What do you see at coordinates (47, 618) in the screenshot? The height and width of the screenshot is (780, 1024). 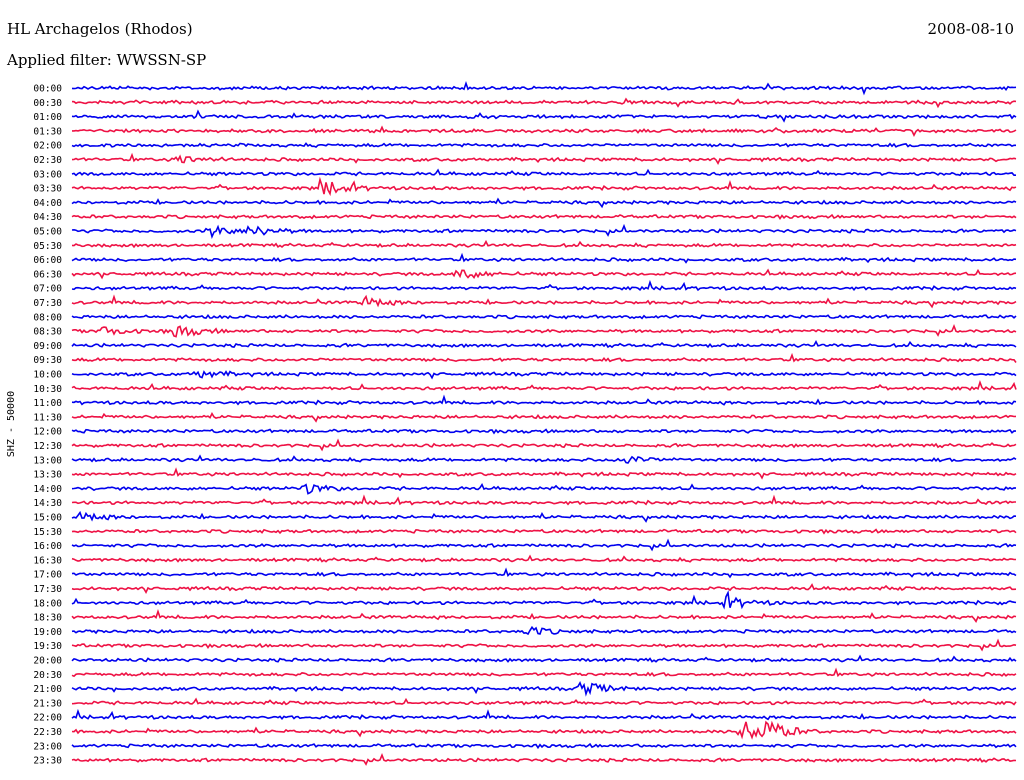 I see `time-tick-label: 18:30` at bounding box center [47, 618].